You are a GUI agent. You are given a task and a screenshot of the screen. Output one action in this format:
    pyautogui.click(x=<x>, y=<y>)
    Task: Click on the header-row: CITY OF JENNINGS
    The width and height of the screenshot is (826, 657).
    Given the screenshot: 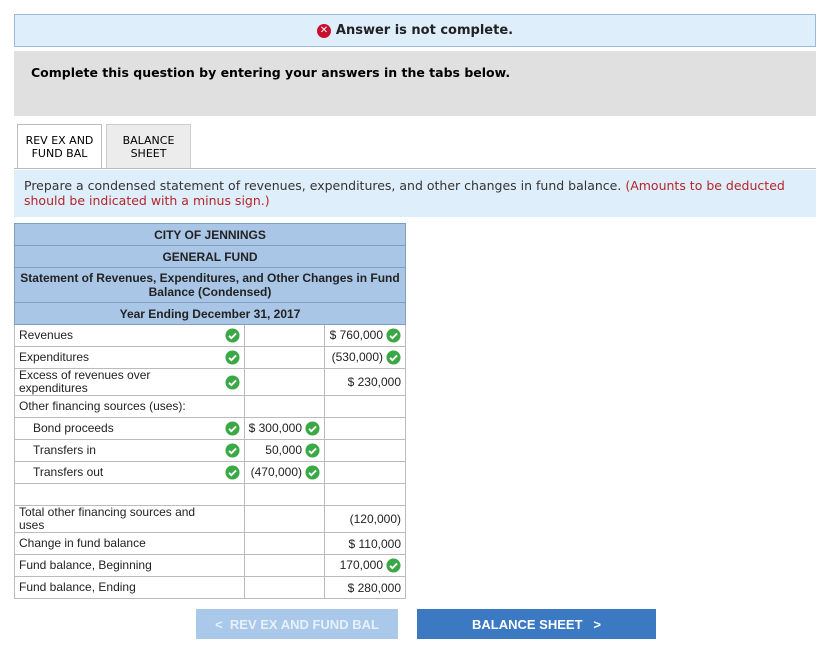 What is the action you would take?
    pyautogui.click(x=210, y=234)
    